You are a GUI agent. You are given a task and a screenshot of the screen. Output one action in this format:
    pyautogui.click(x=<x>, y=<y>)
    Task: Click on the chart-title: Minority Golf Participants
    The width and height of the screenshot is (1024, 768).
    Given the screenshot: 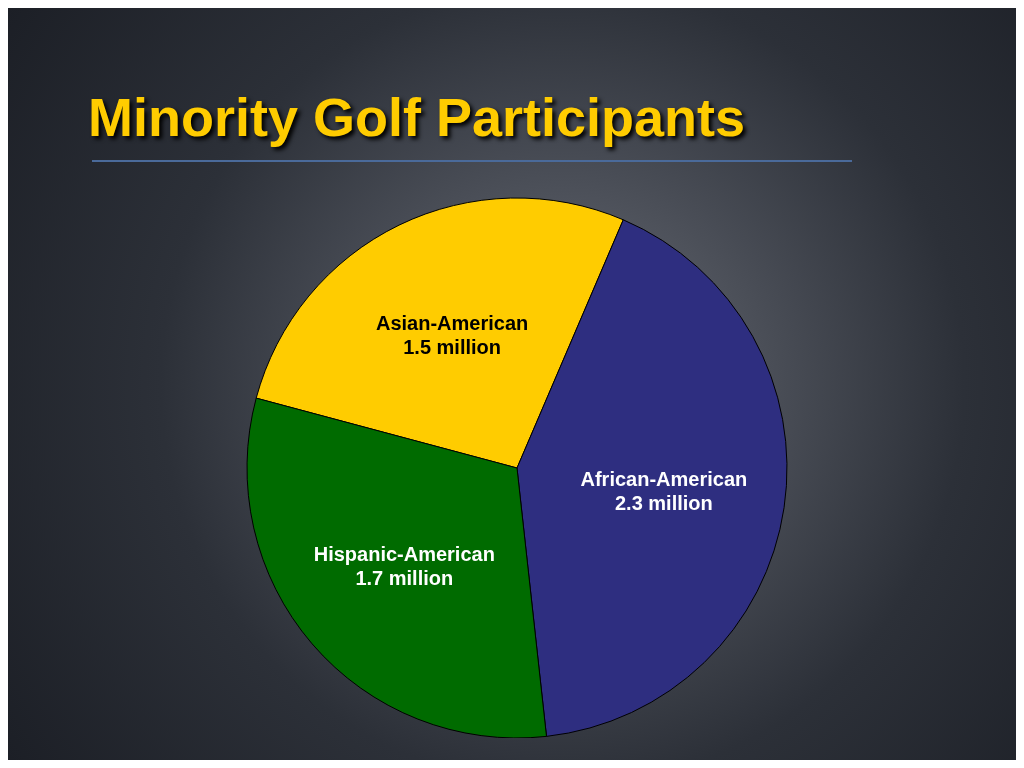 What is the action you would take?
    pyautogui.click(x=417, y=117)
    